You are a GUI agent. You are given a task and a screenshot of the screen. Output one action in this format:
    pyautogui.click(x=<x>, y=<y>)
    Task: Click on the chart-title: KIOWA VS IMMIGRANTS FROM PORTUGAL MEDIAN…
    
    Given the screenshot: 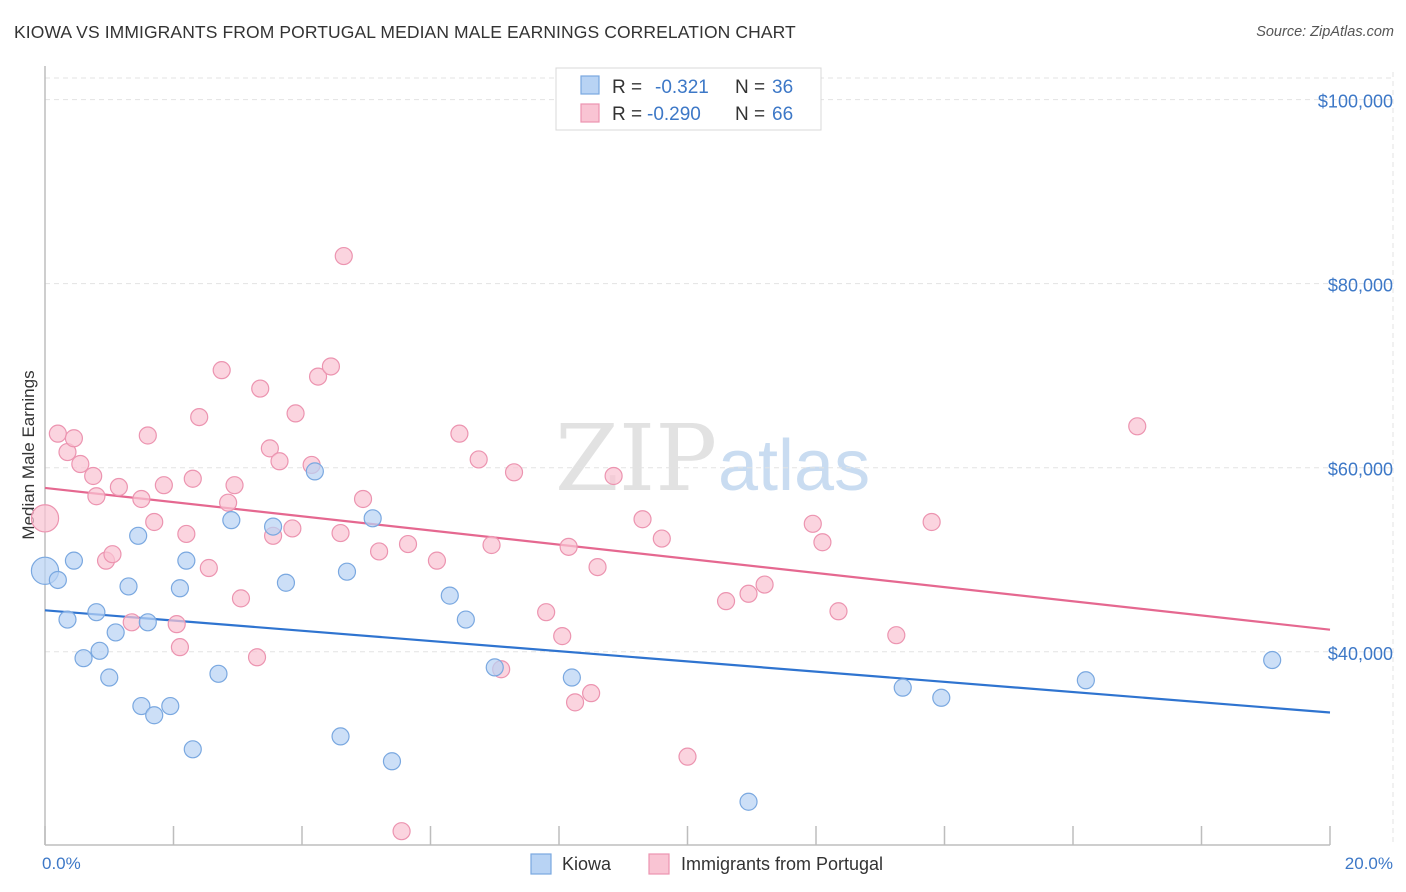 What is the action you would take?
    pyautogui.click(x=405, y=32)
    